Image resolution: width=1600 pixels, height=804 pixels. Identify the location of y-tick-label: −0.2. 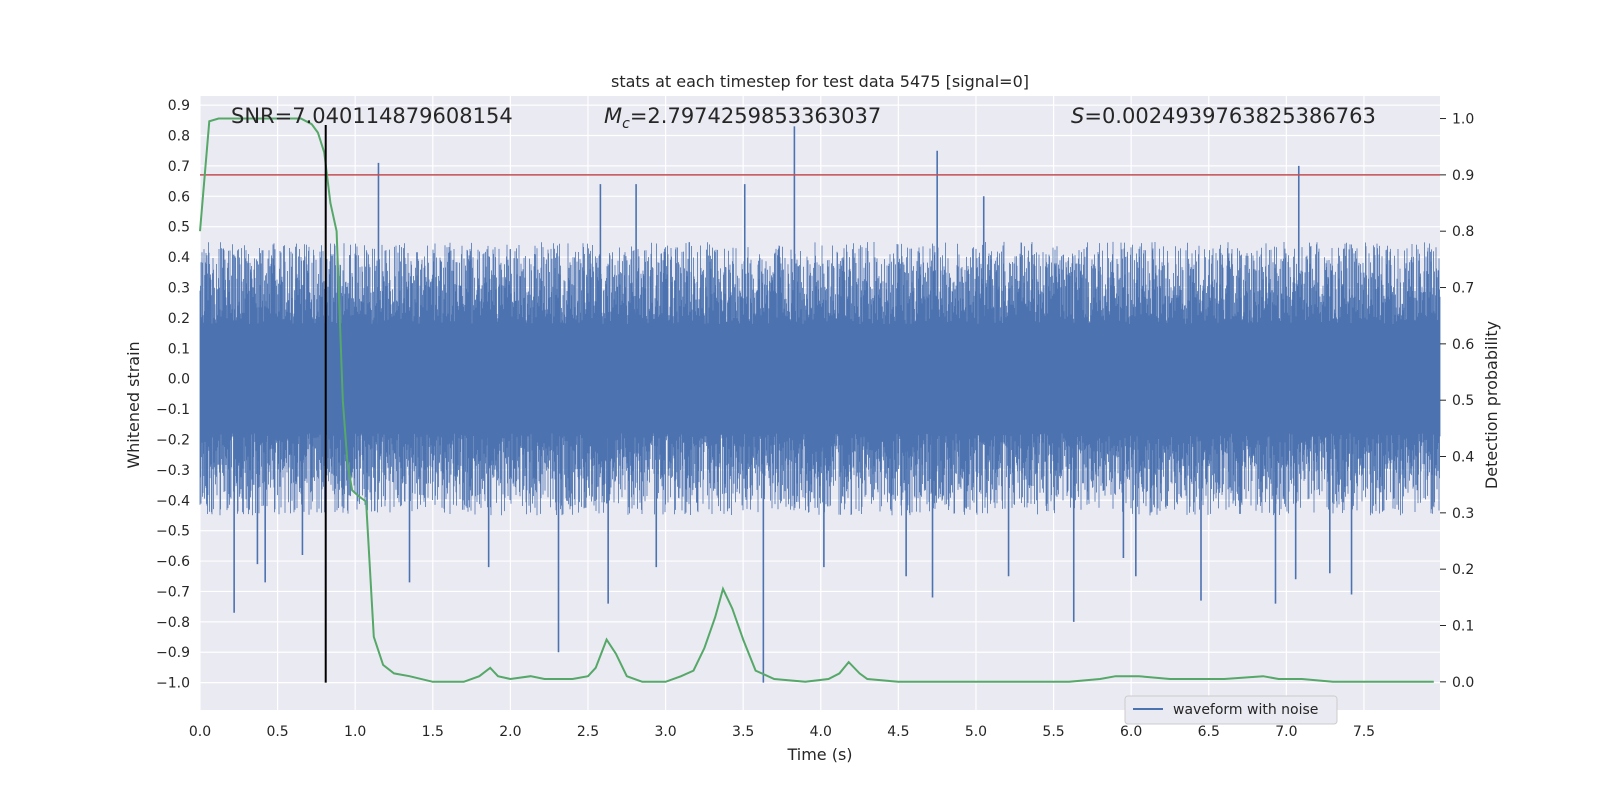
(173, 440).